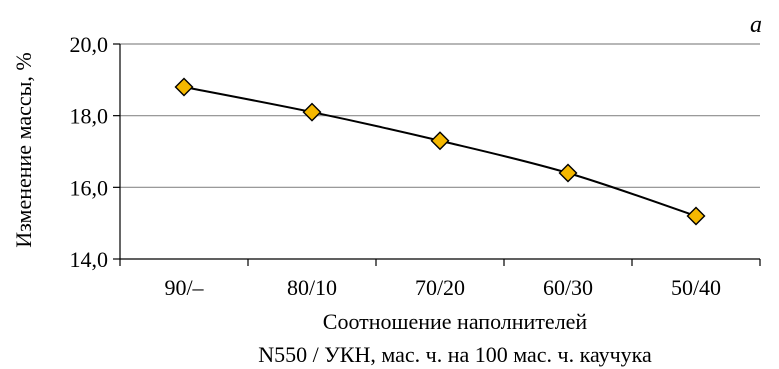 This screenshot has height=369, width=779. I want to click on y-tick-label: 18,0, so click(89, 116).